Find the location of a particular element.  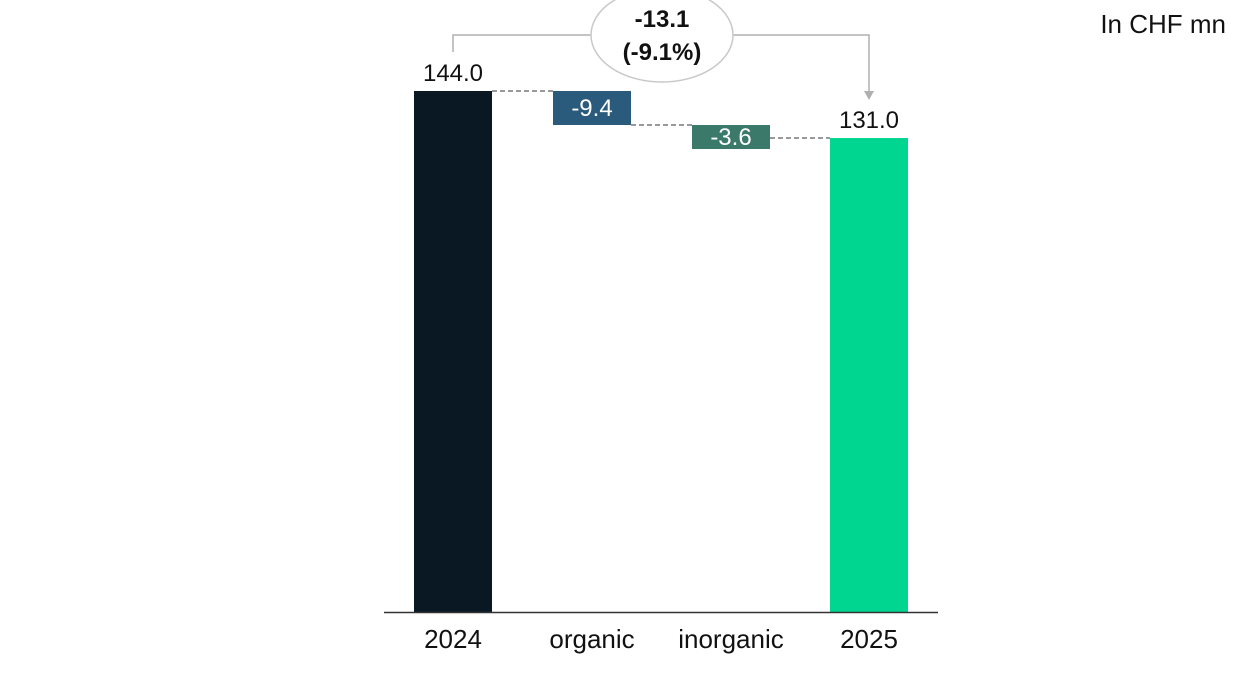

change-annotation: -13.1 (-9.1%) is located at coordinates (663, 50).